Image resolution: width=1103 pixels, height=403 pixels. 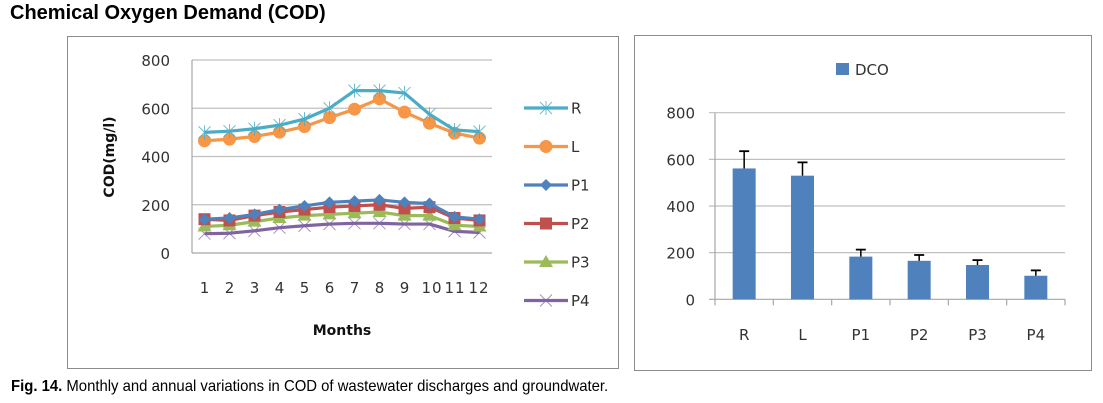 I want to click on y-axis-title: COD(mg/l), so click(x=110, y=156).